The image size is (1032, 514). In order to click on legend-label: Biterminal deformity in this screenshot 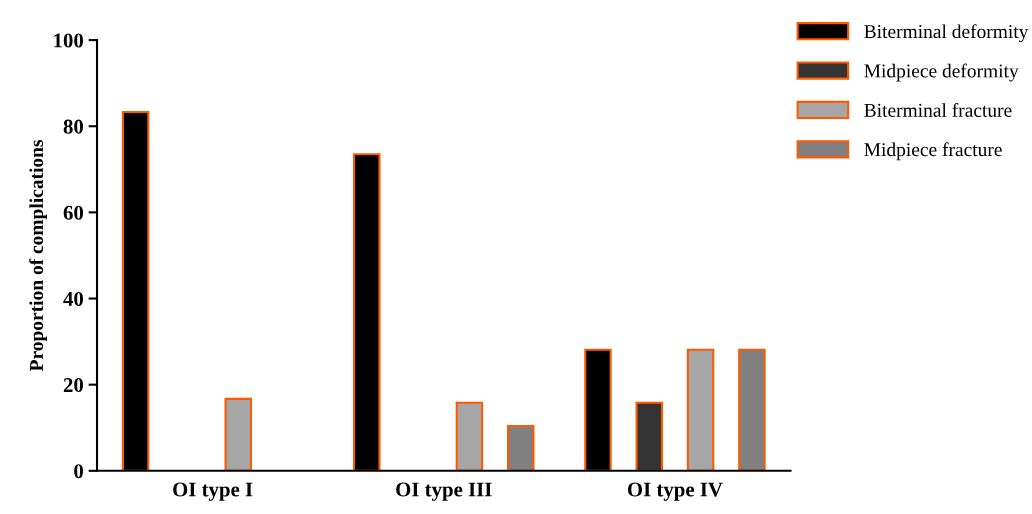, I will do `click(946, 33)`.